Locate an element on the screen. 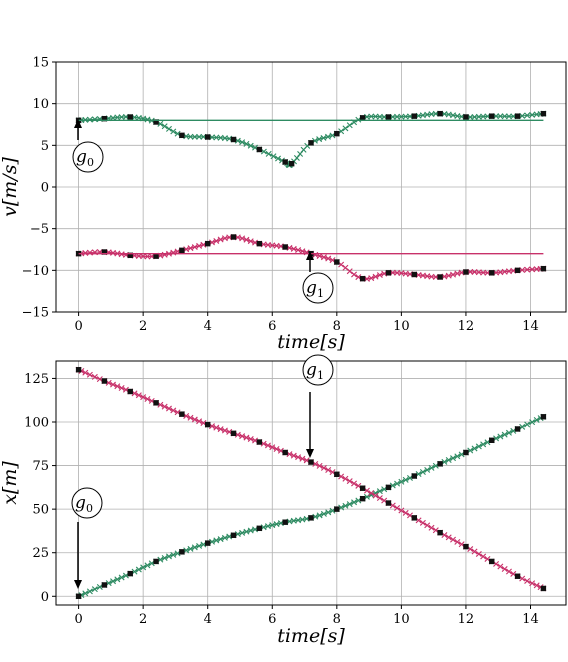 This screenshot has height=662, width=568. y-tick-label: −15 is located at coordinates (35, 313).